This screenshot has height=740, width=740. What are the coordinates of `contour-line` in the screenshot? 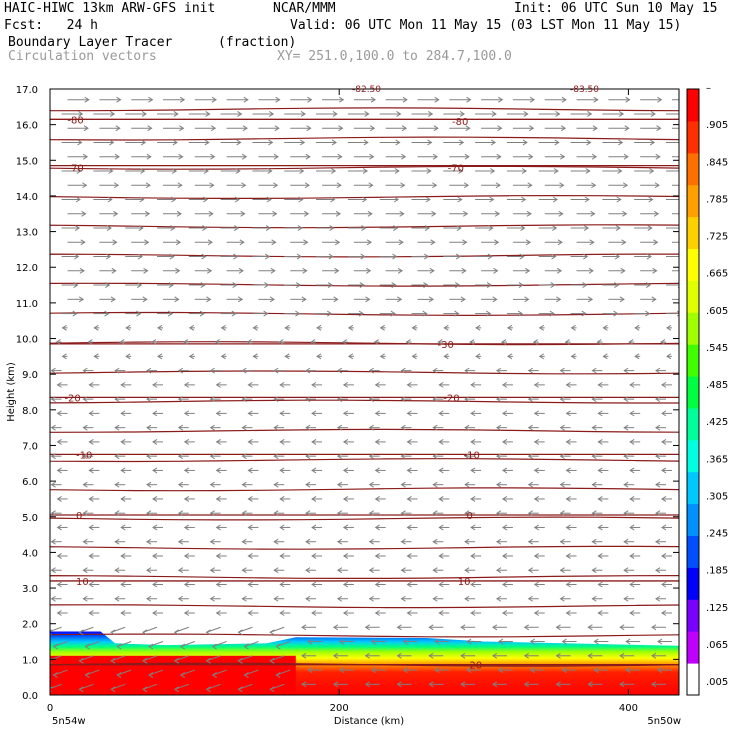 It's located at (364, 255).